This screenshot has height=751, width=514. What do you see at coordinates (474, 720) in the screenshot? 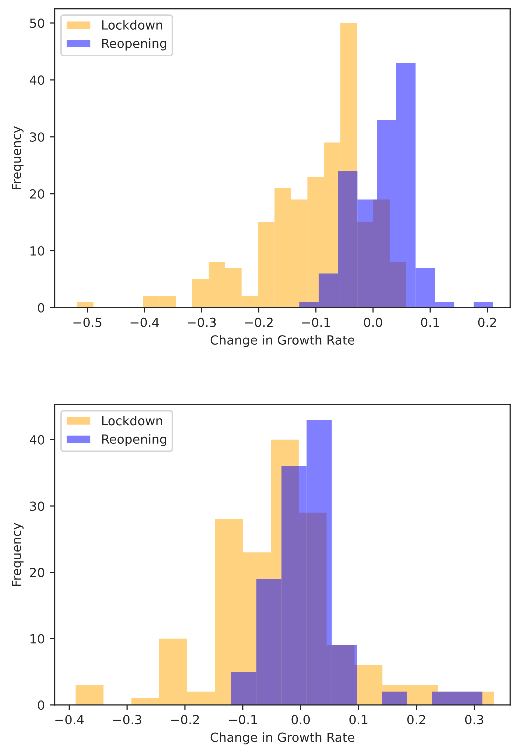
I see `x-tick-label: 0.3` at bounding box center [474, 720].